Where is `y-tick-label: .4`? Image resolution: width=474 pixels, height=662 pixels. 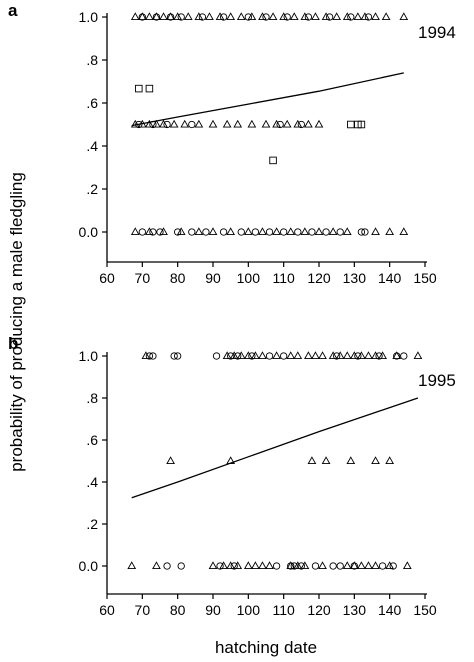 y-tick-label: .4 is located at coordinates (92, 146).